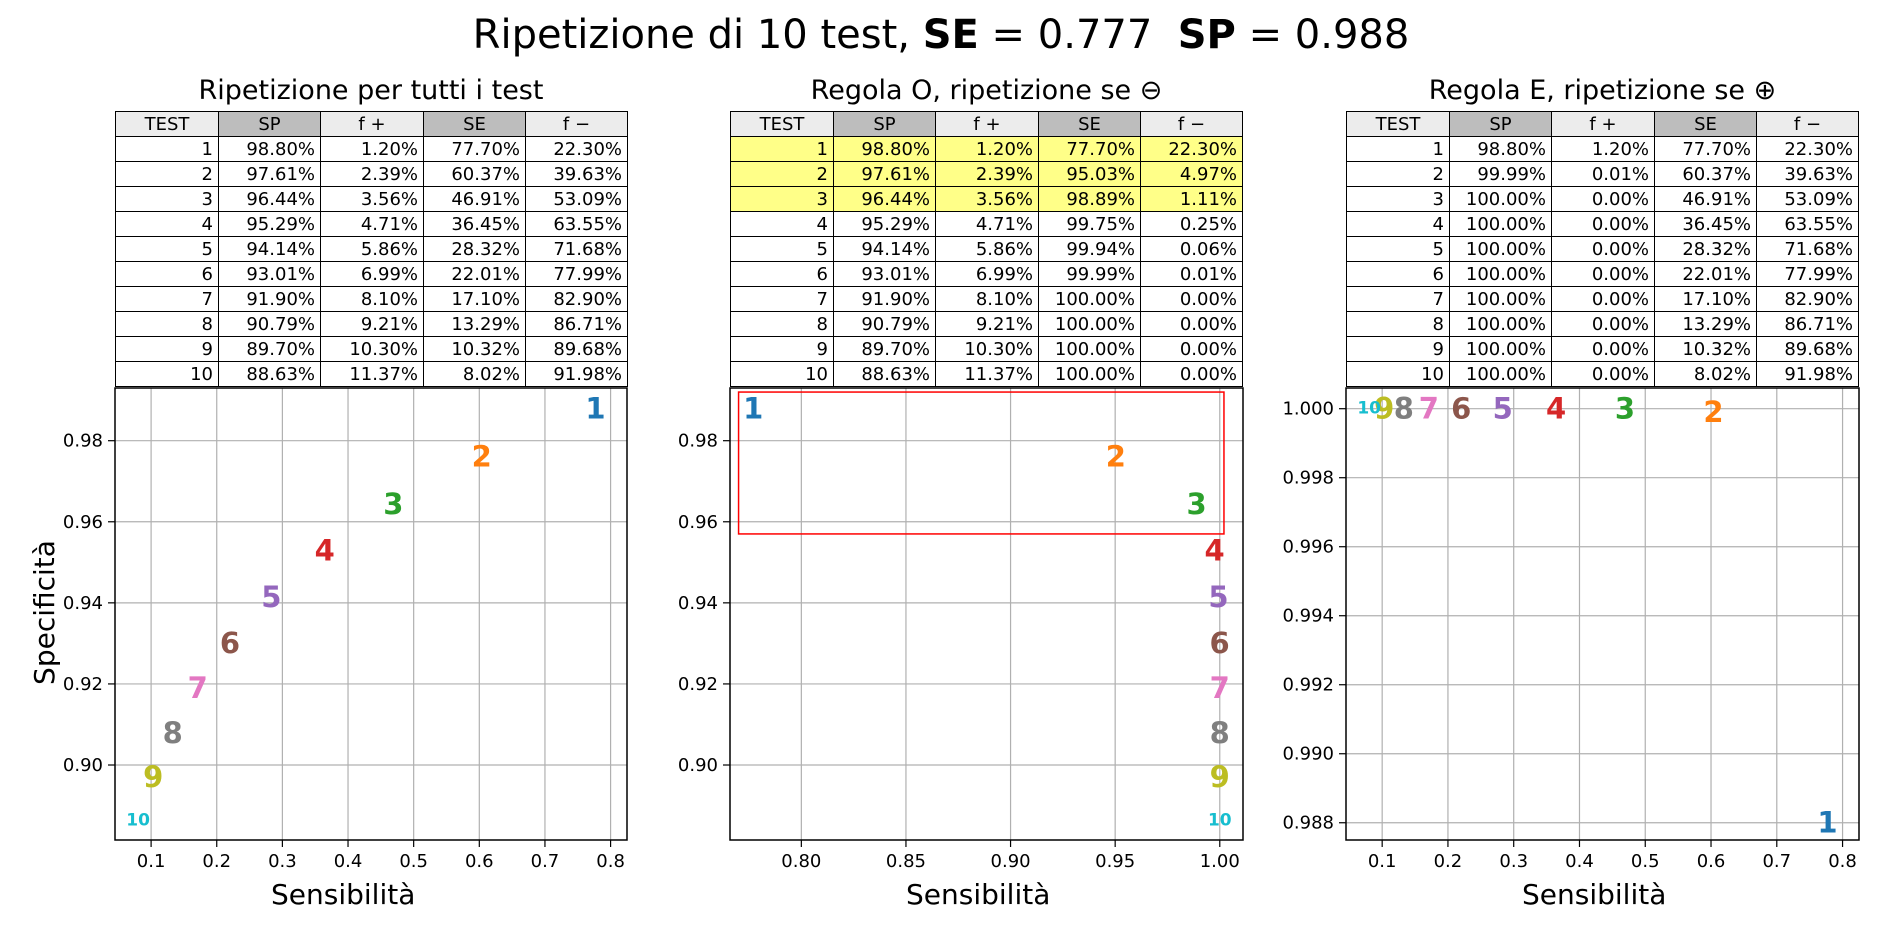 The image size is (1882, 926). I want to click on table-row: 6 100.00% 0.00% 22.01% 77.99%, so click(1602, 274).